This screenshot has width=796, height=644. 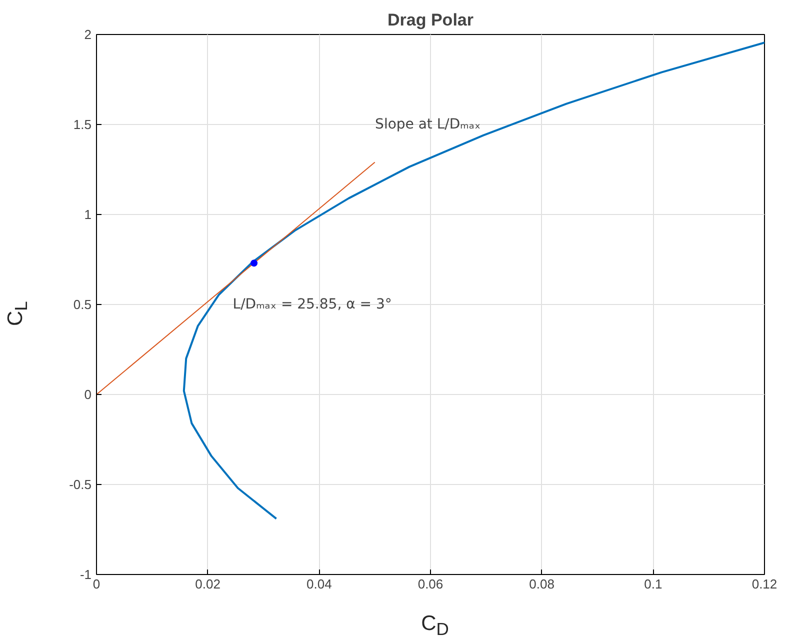 I want to click on x-tick-label: 0.1, so click(x=653, y=584).